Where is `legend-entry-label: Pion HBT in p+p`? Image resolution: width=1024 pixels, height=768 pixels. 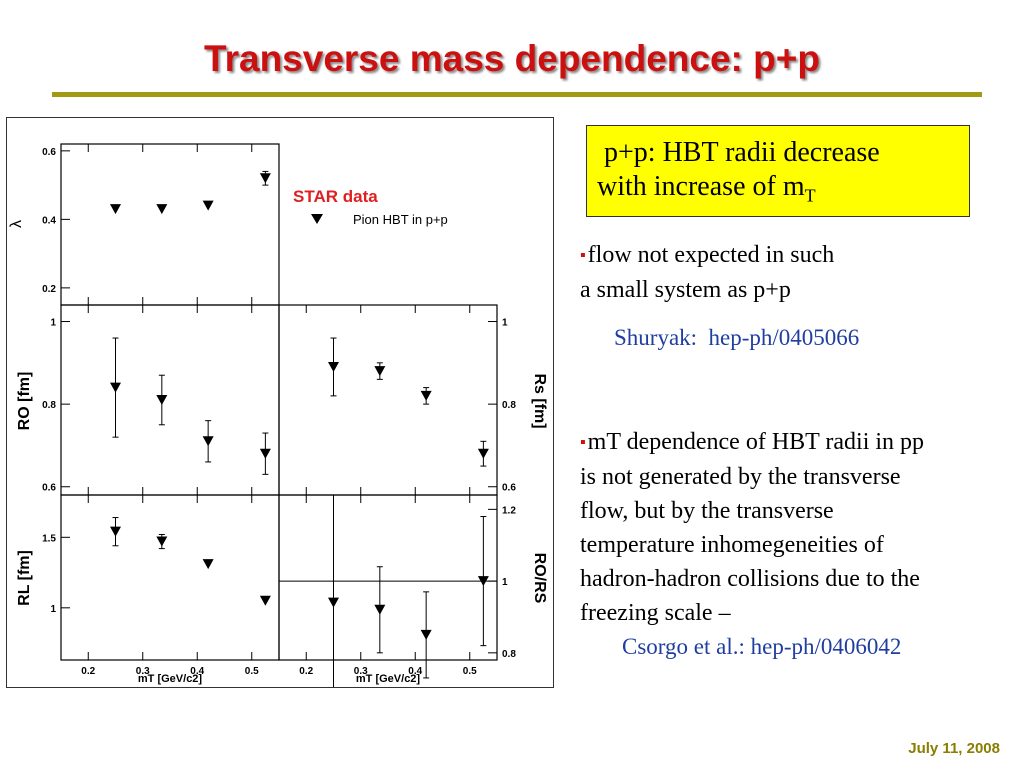 legend-entry-label: Pion HBT in p+p is located at coordinates (400, 219).